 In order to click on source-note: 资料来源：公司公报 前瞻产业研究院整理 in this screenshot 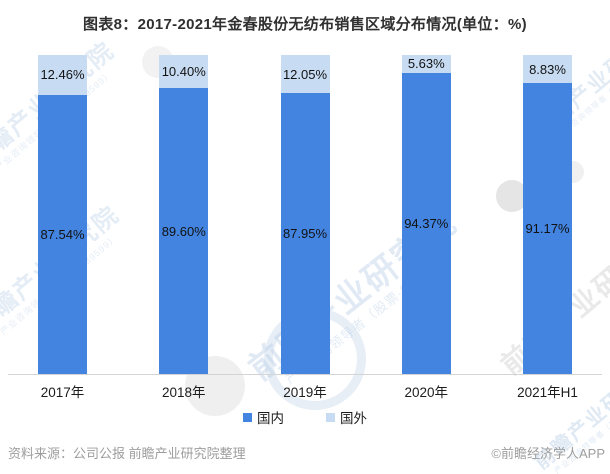, I will do `click(127, 453)`.